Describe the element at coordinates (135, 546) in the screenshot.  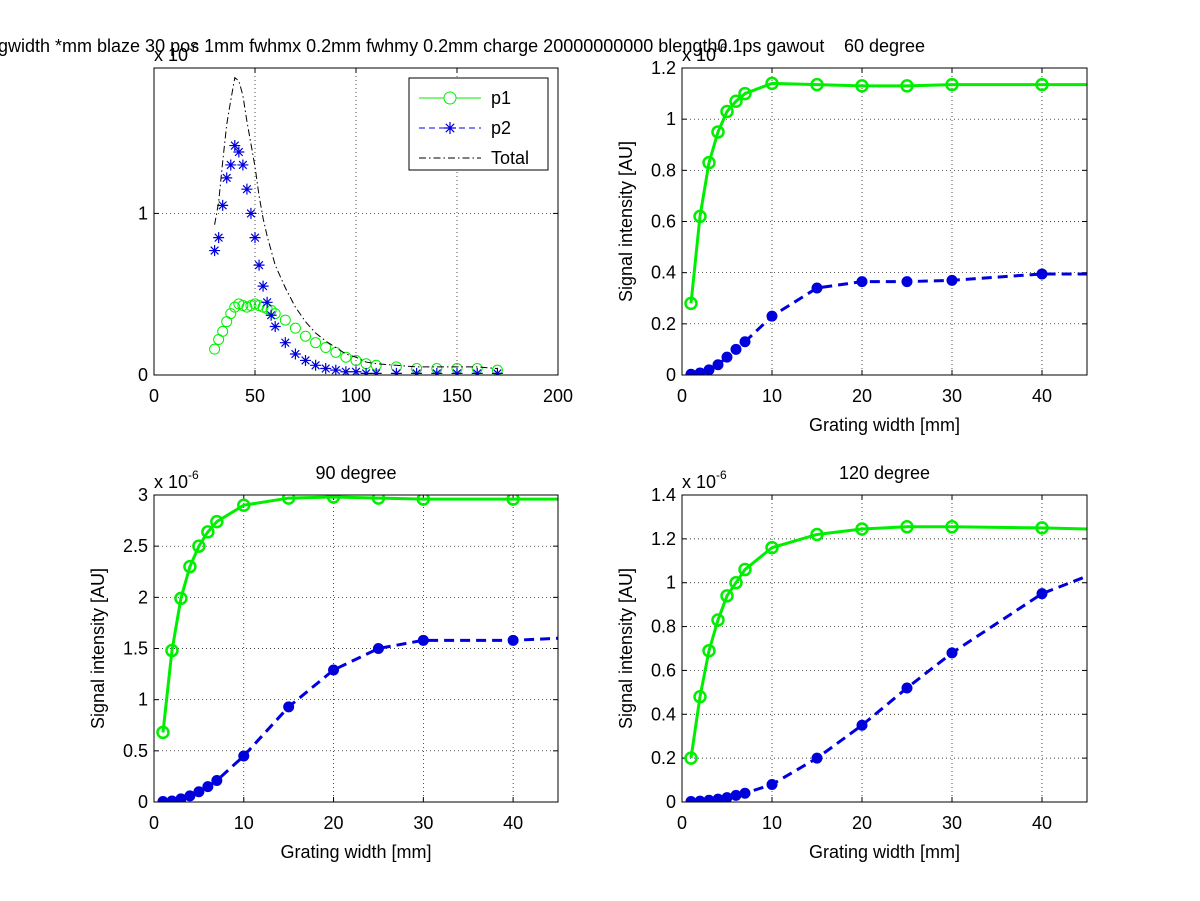
I see `y-tick-label: 2.5` at that location.